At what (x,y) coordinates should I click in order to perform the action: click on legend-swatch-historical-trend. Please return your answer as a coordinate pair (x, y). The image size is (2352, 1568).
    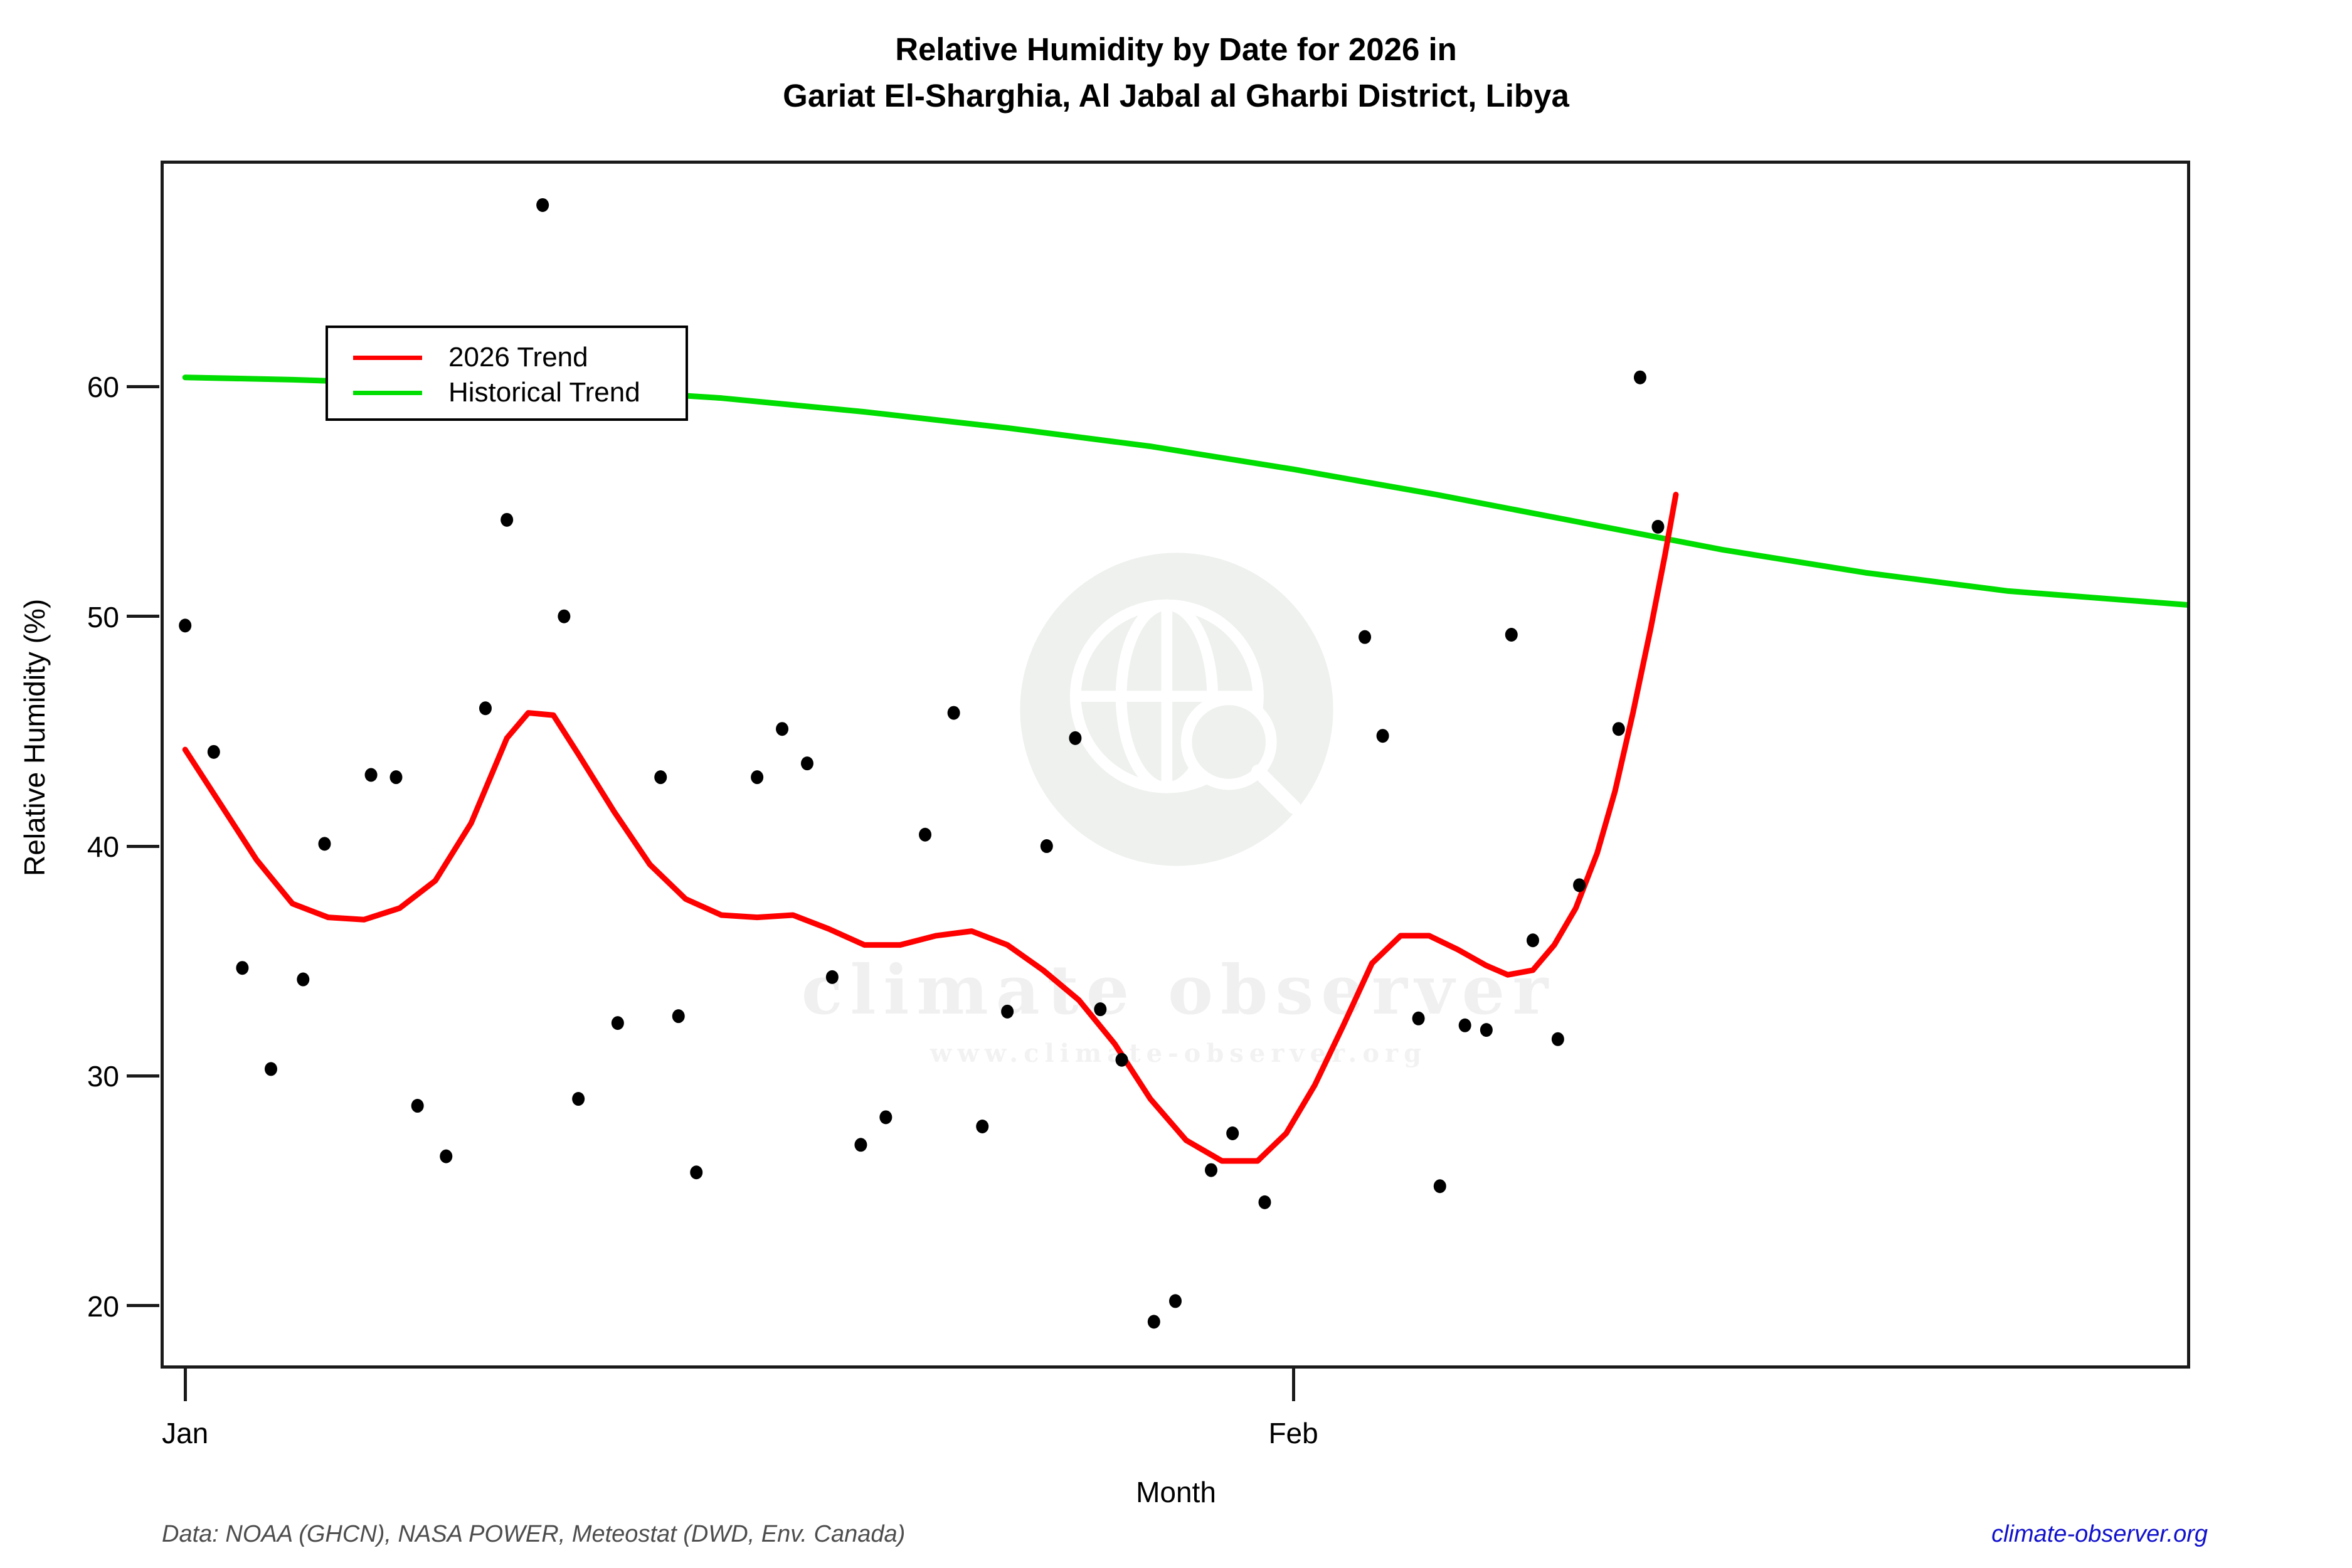
    Looking at the image, I should click on (387, 393).